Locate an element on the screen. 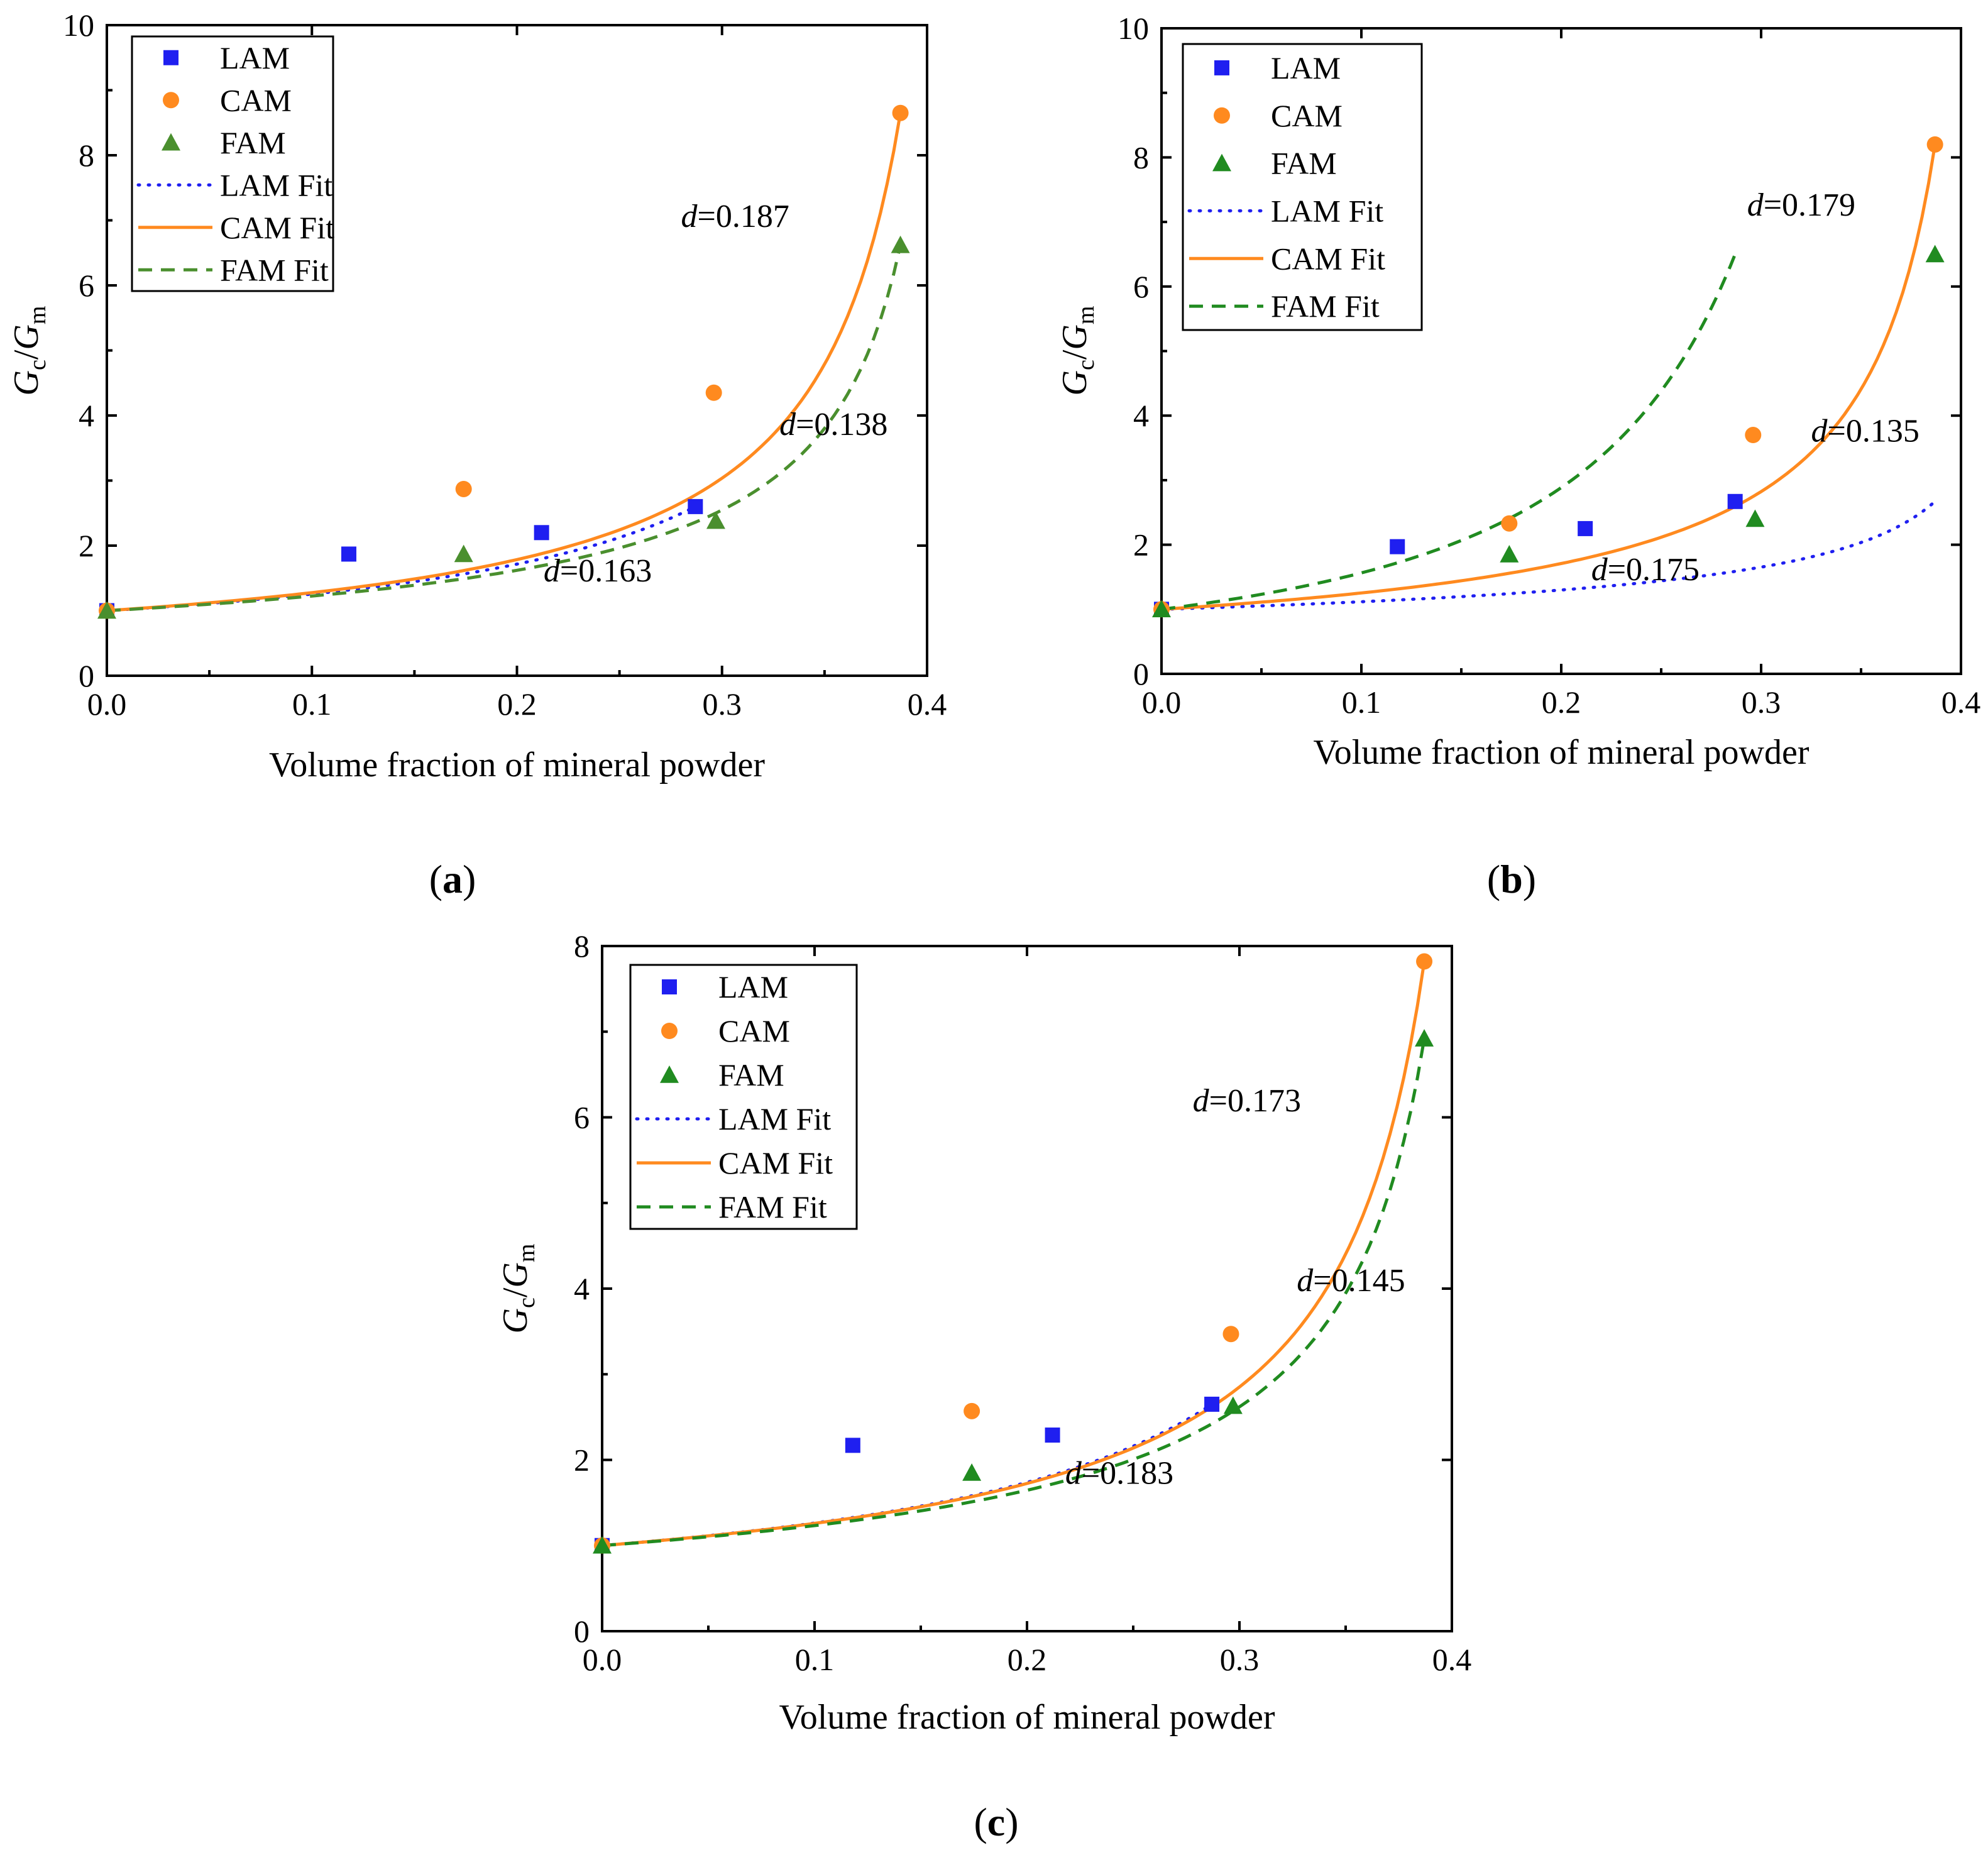 The image size is (1988, 1860). fit-annotation: d=0.175 is located at coordinates (1645, 570).